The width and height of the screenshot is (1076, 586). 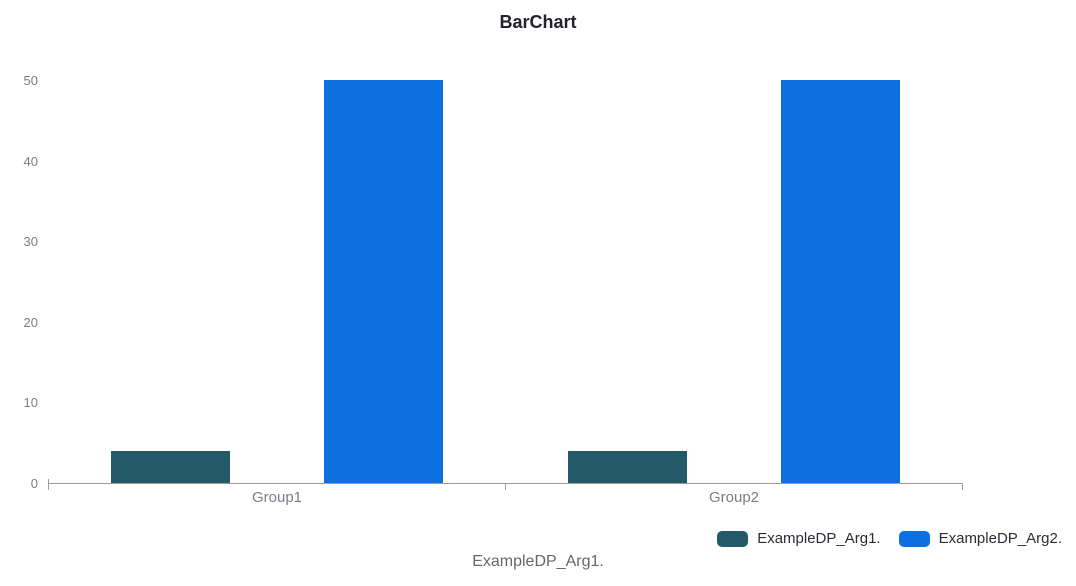 What do you see at coordinates (30, 161) in the screenshot?
I see `y-tick-label: 40` at bounding box center [30, 161].